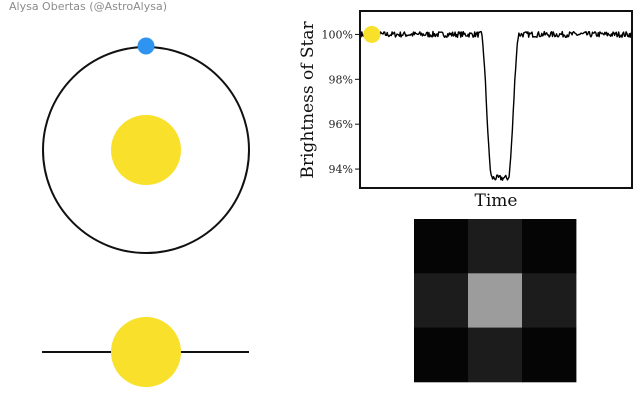 The image size is (642, 400). I want to click on y-tick-label: 96%, so click(341, 124).